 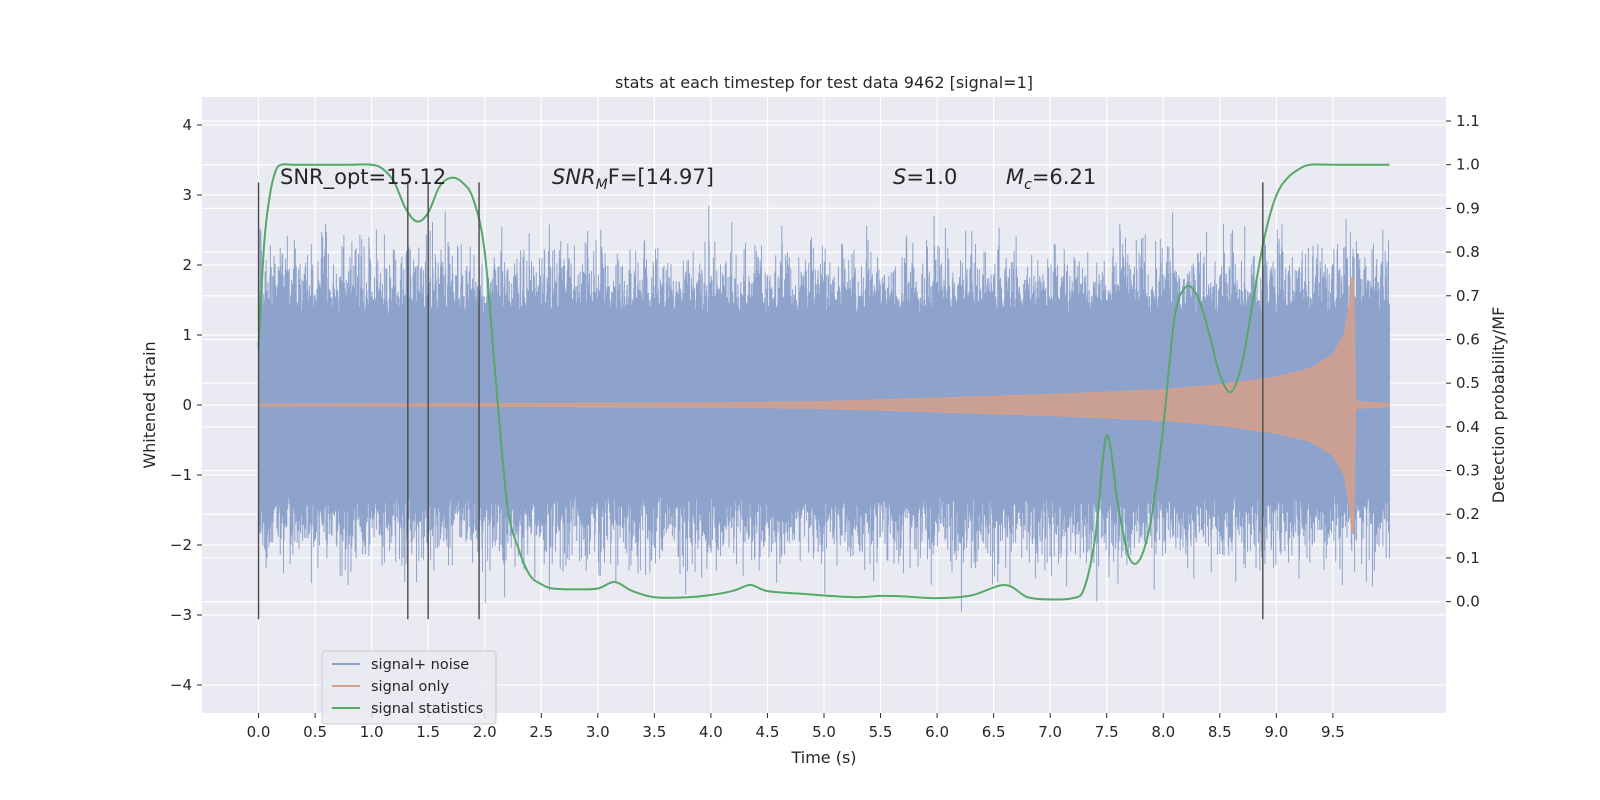 What do you see at coordinates (1220, 732) in the screenshot?
I see `xtick-label-17: 8.5` at bounding box center [1220, 732].